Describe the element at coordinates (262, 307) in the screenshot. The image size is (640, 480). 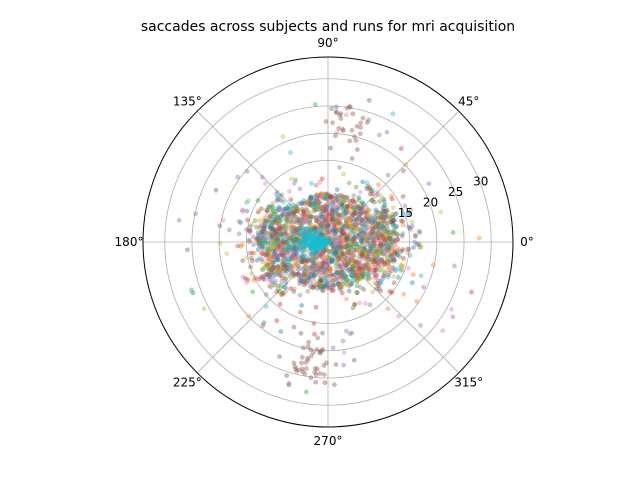
I see `angular-gridline` at that location.